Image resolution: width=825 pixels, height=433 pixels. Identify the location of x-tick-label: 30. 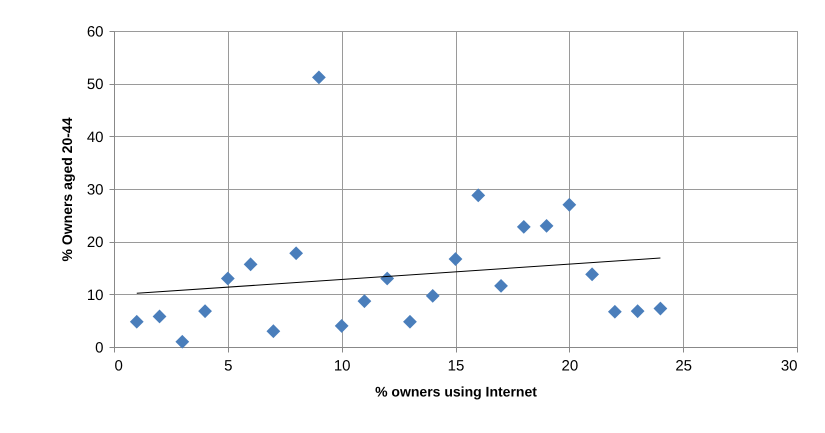
(789, 366).